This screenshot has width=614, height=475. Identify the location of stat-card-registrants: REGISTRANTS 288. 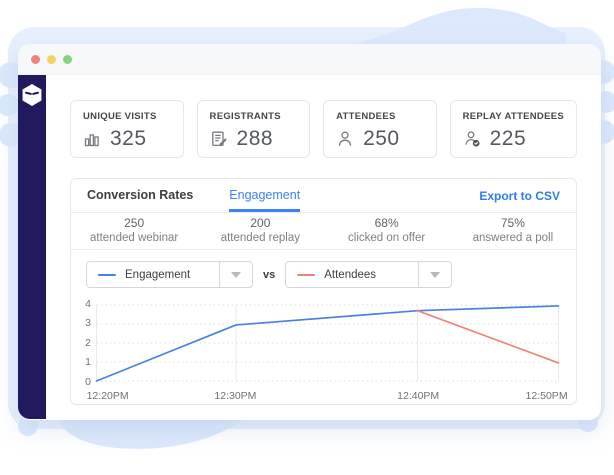
(253, 129).